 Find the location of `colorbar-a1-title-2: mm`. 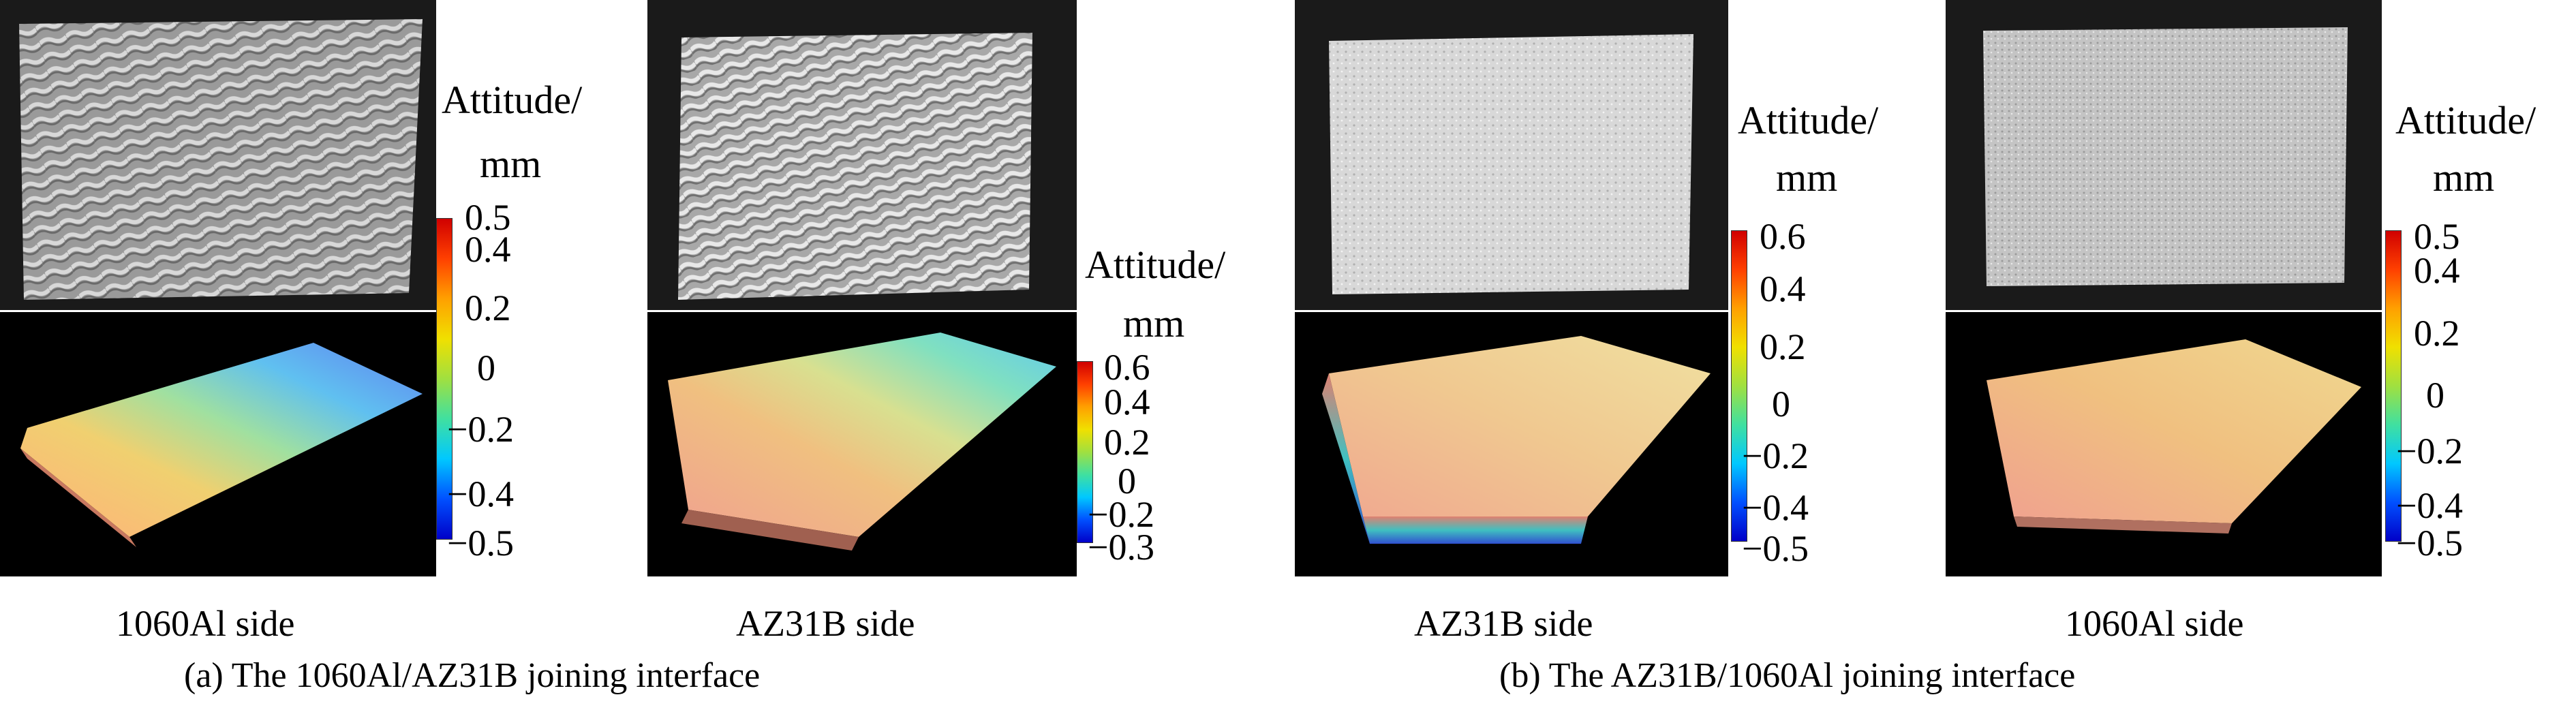

colorbar-a1-title-2: mm is located at coordinates (511, 164).